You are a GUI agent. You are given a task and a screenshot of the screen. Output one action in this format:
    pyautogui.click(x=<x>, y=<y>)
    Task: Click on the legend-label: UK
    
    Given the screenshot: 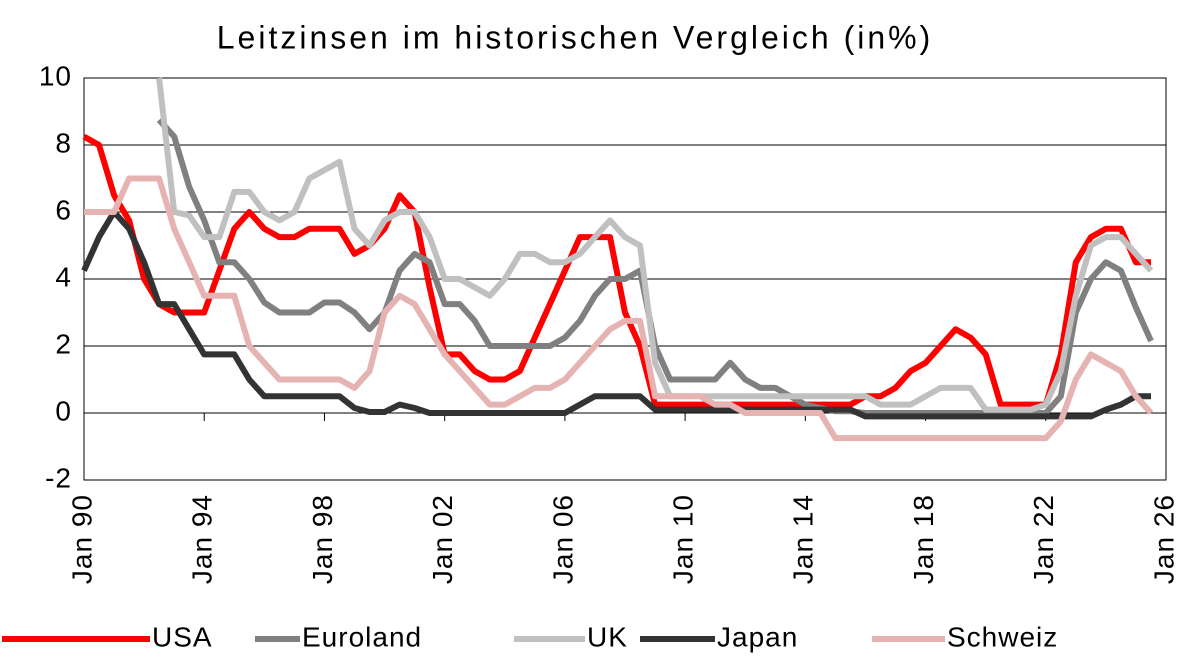 What is the action you would take?
    pyautogui.click(x=607, y=636)
    